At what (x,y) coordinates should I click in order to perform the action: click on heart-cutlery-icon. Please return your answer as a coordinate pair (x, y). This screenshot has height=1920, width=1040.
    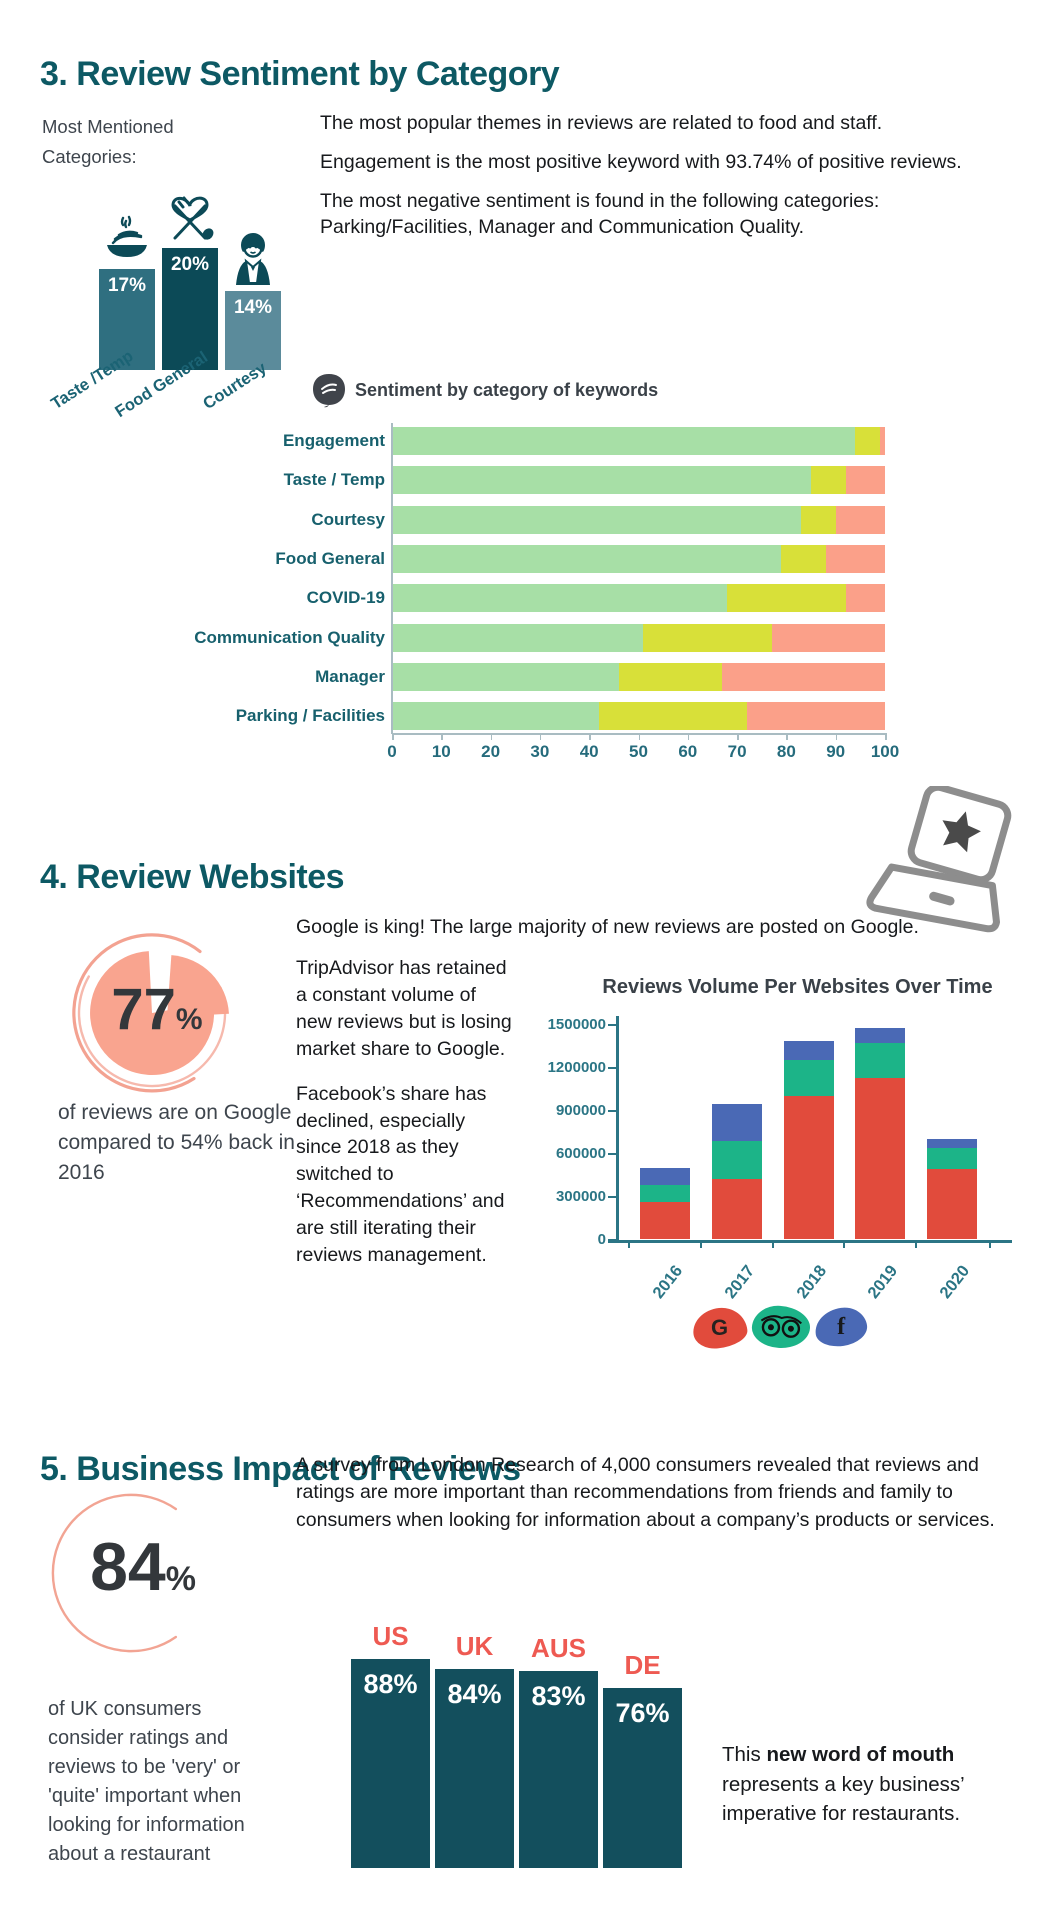
    Looking at the image, I should click on (192, 218).